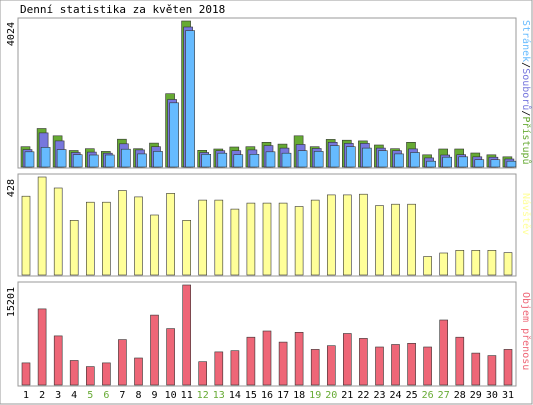 Image resolution: width=533 pixels, height=405 pixels. I want to click on bar-bytes-Objem přenosu-day-5, so click(90, 376).